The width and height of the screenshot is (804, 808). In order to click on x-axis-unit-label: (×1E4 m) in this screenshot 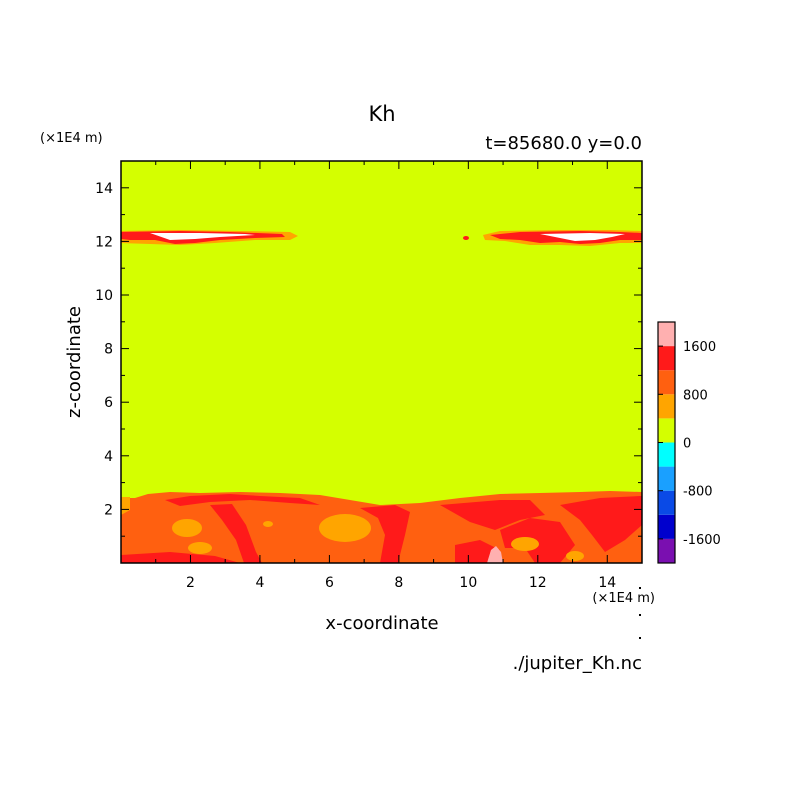, I will do `click(623, 598)`.